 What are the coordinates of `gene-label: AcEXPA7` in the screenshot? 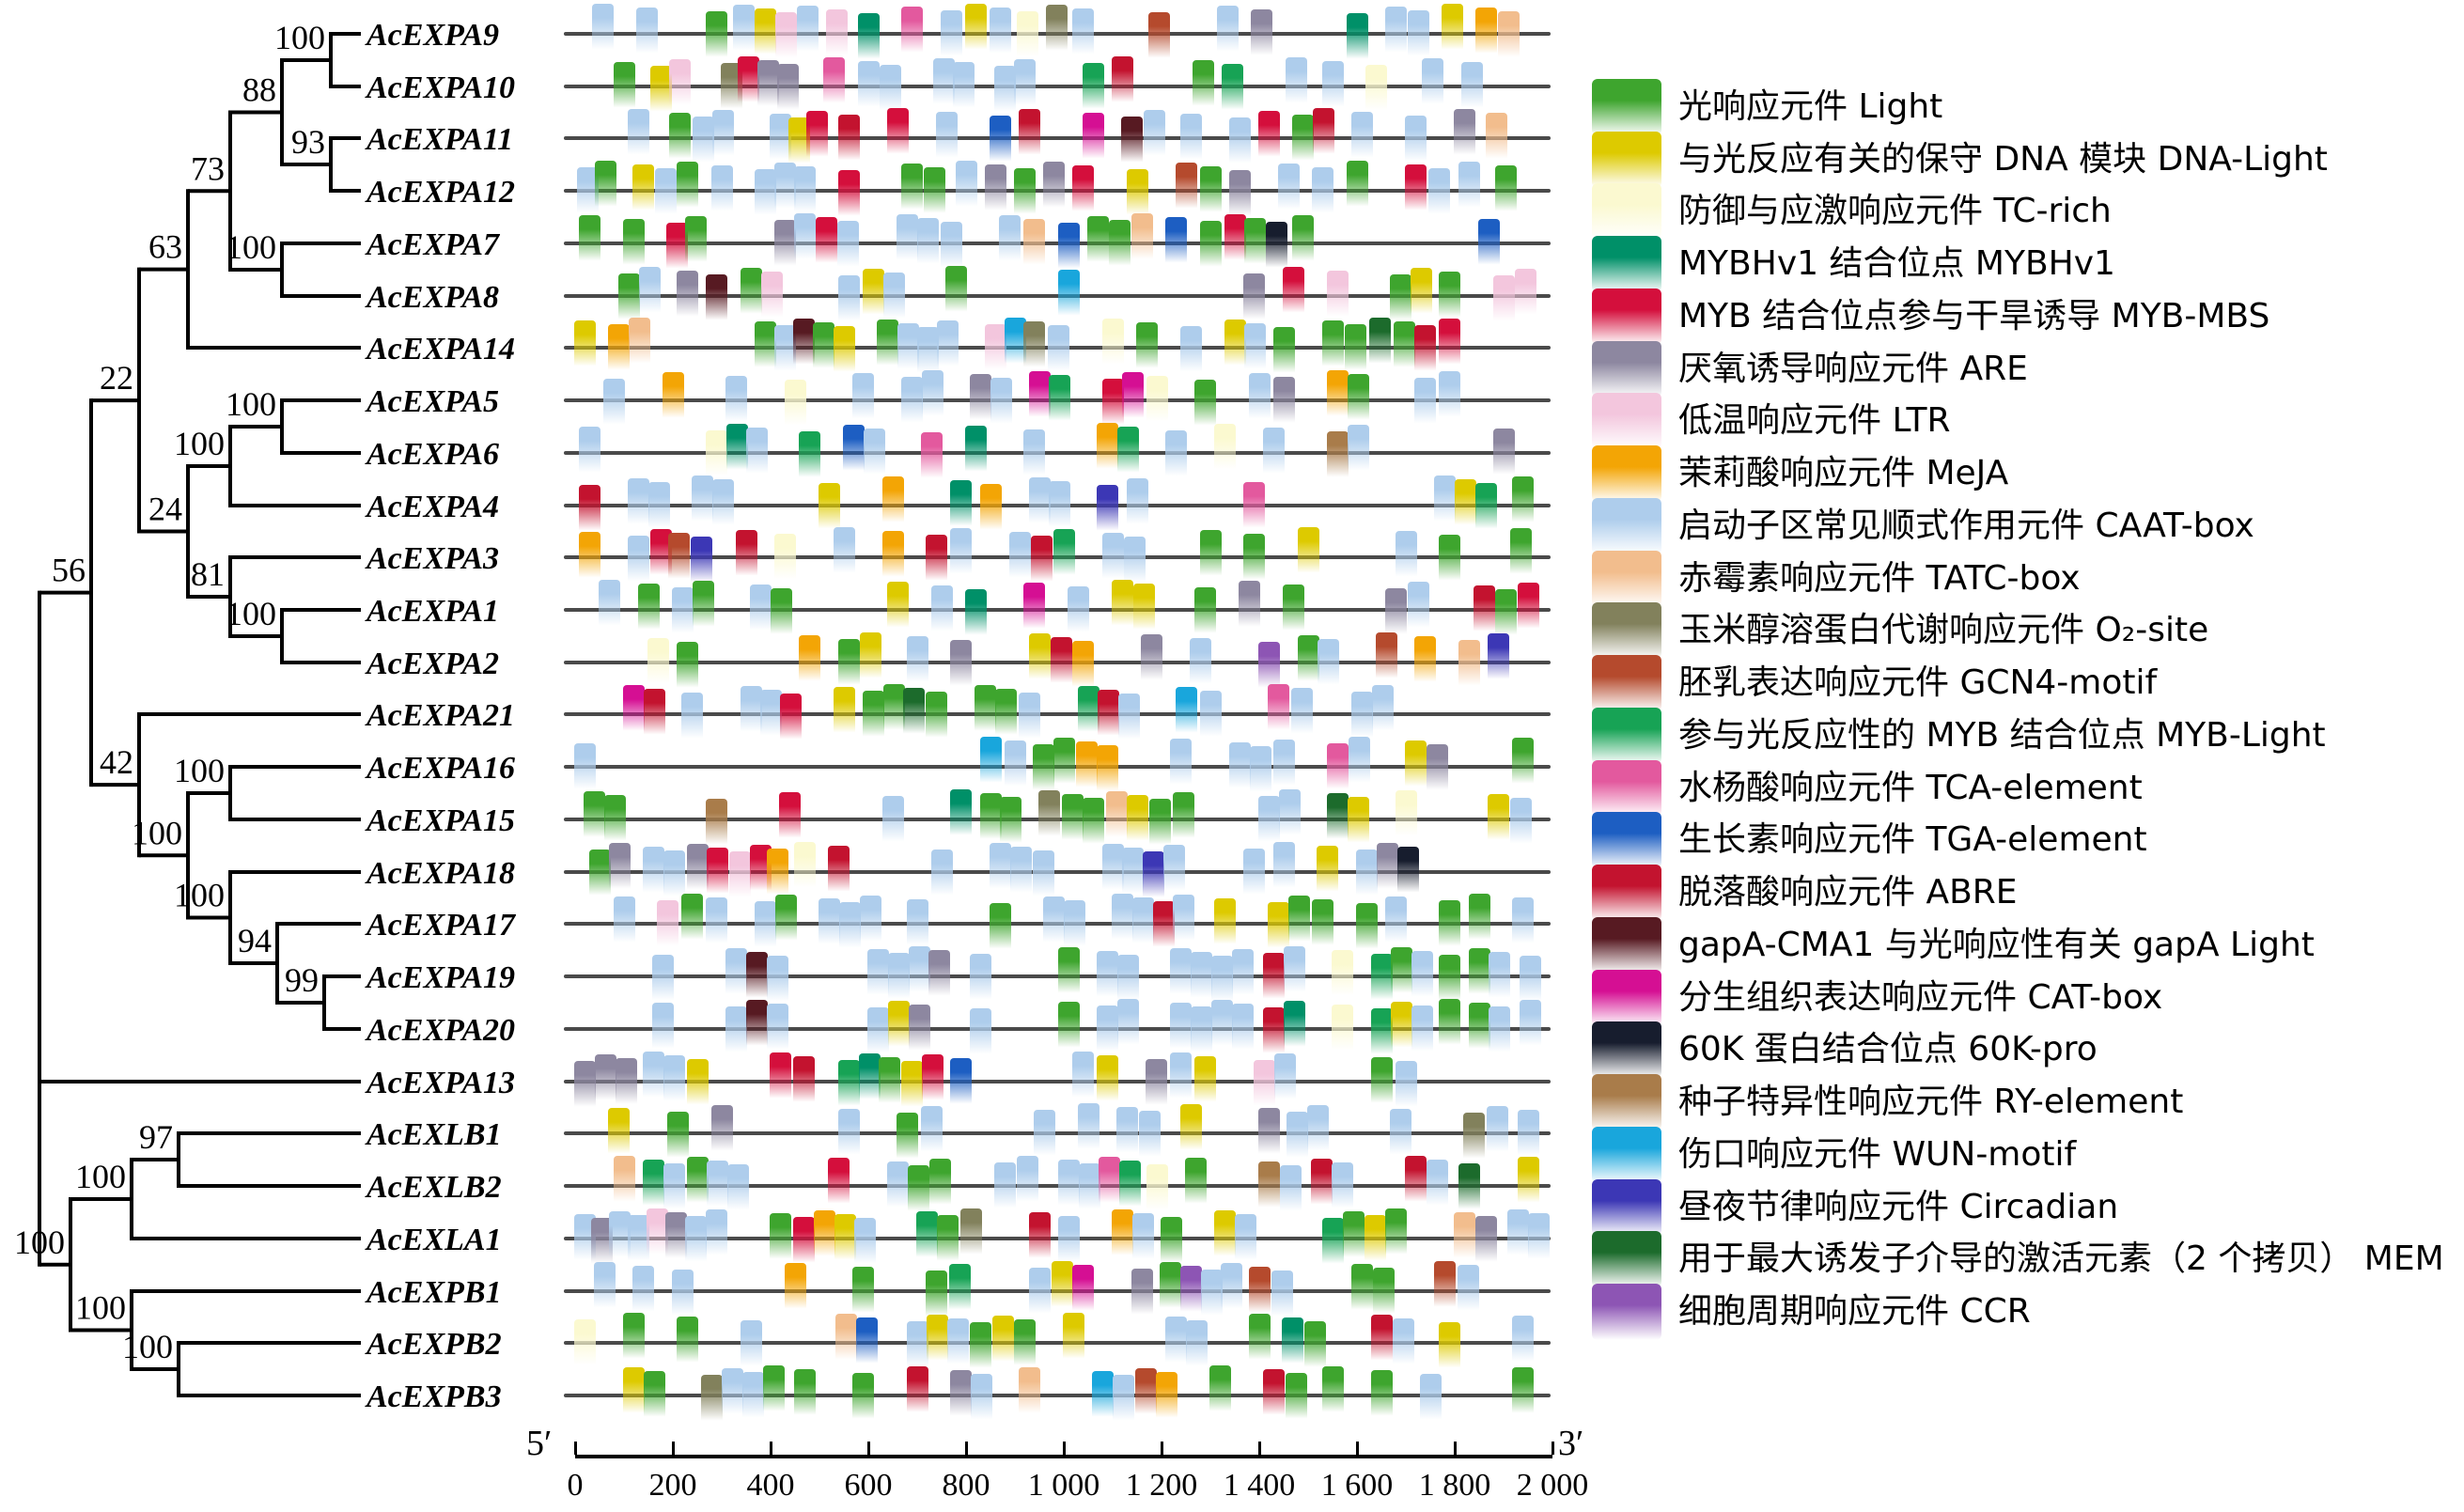 It's located at (433, 244).